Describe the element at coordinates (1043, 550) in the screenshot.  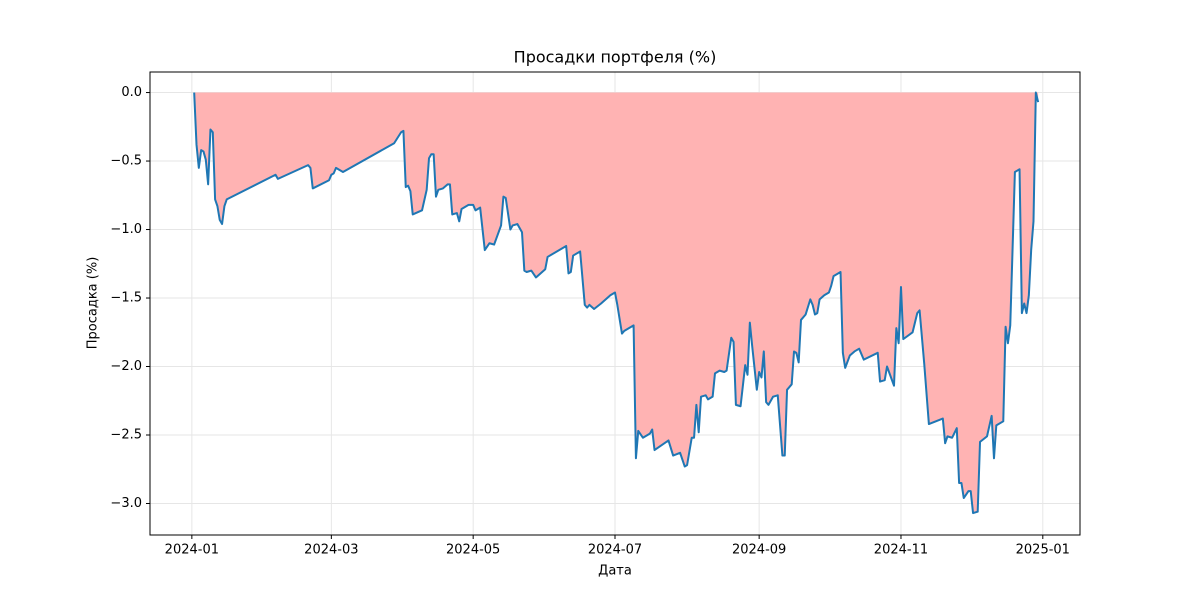
I see `x-tick-label: 2025-01` at that location.